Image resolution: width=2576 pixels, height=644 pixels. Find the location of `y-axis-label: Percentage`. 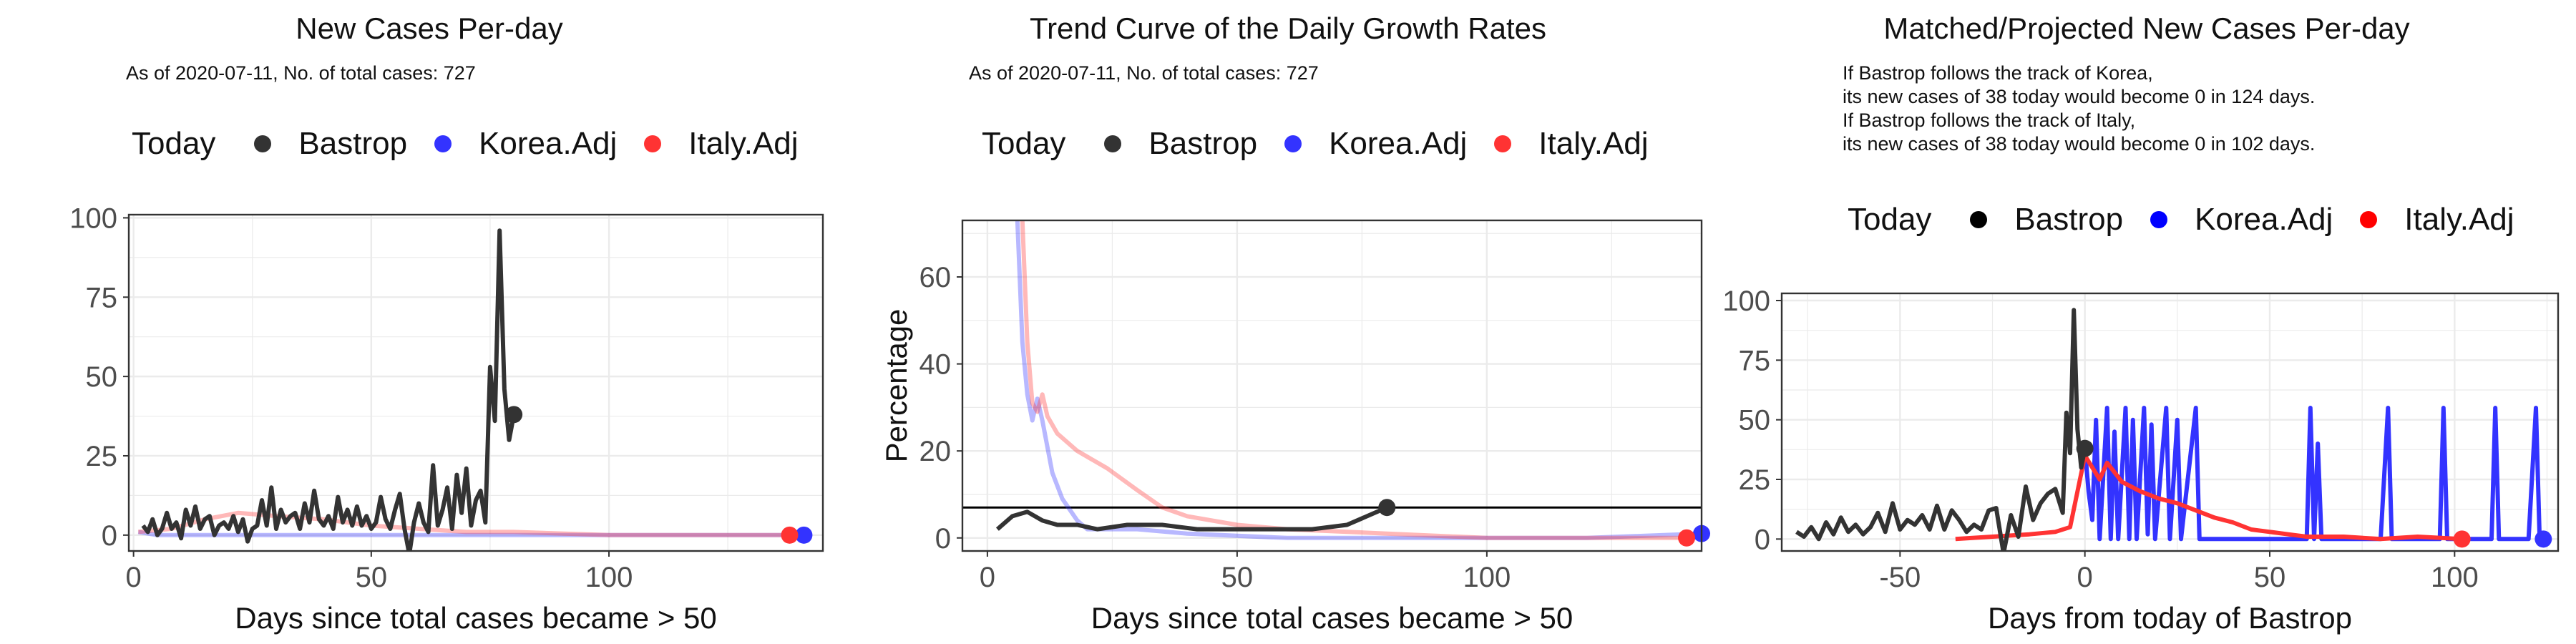

y-axis-label: Percentage is located at coordinates (896, 386).